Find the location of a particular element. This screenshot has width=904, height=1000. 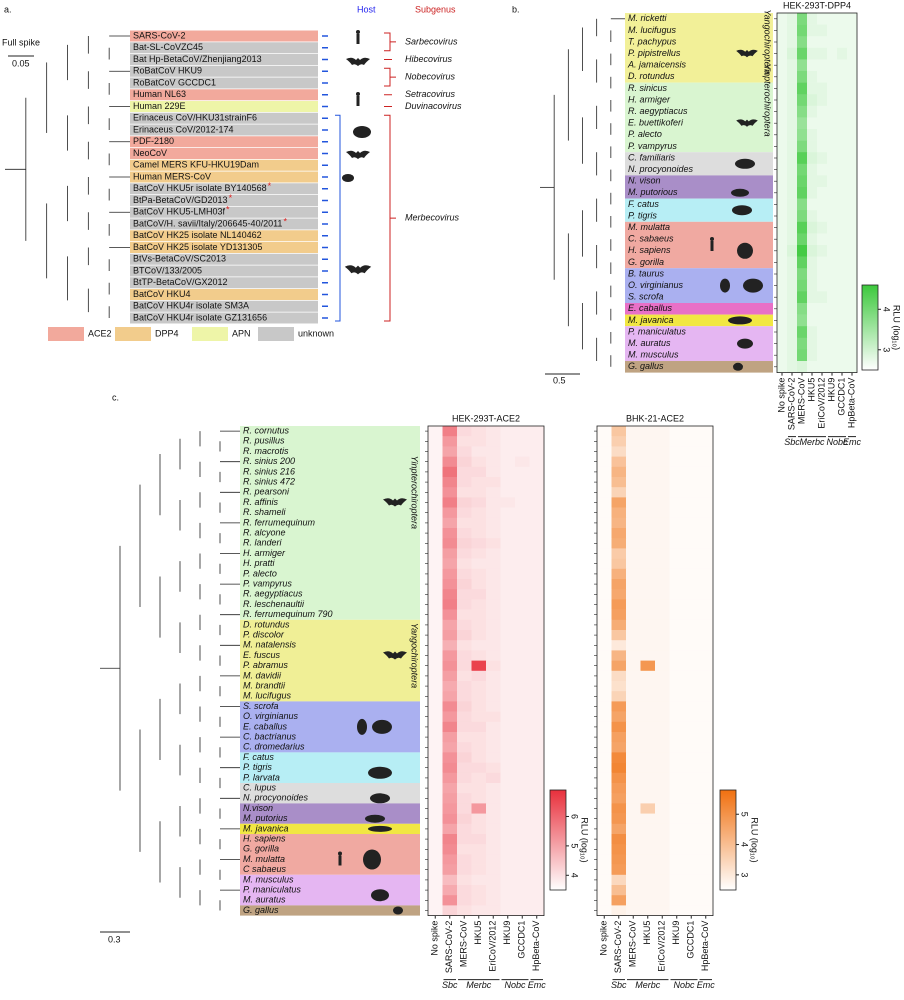

subgenus-abbr: Merbc is located at coordinates (812, 442).